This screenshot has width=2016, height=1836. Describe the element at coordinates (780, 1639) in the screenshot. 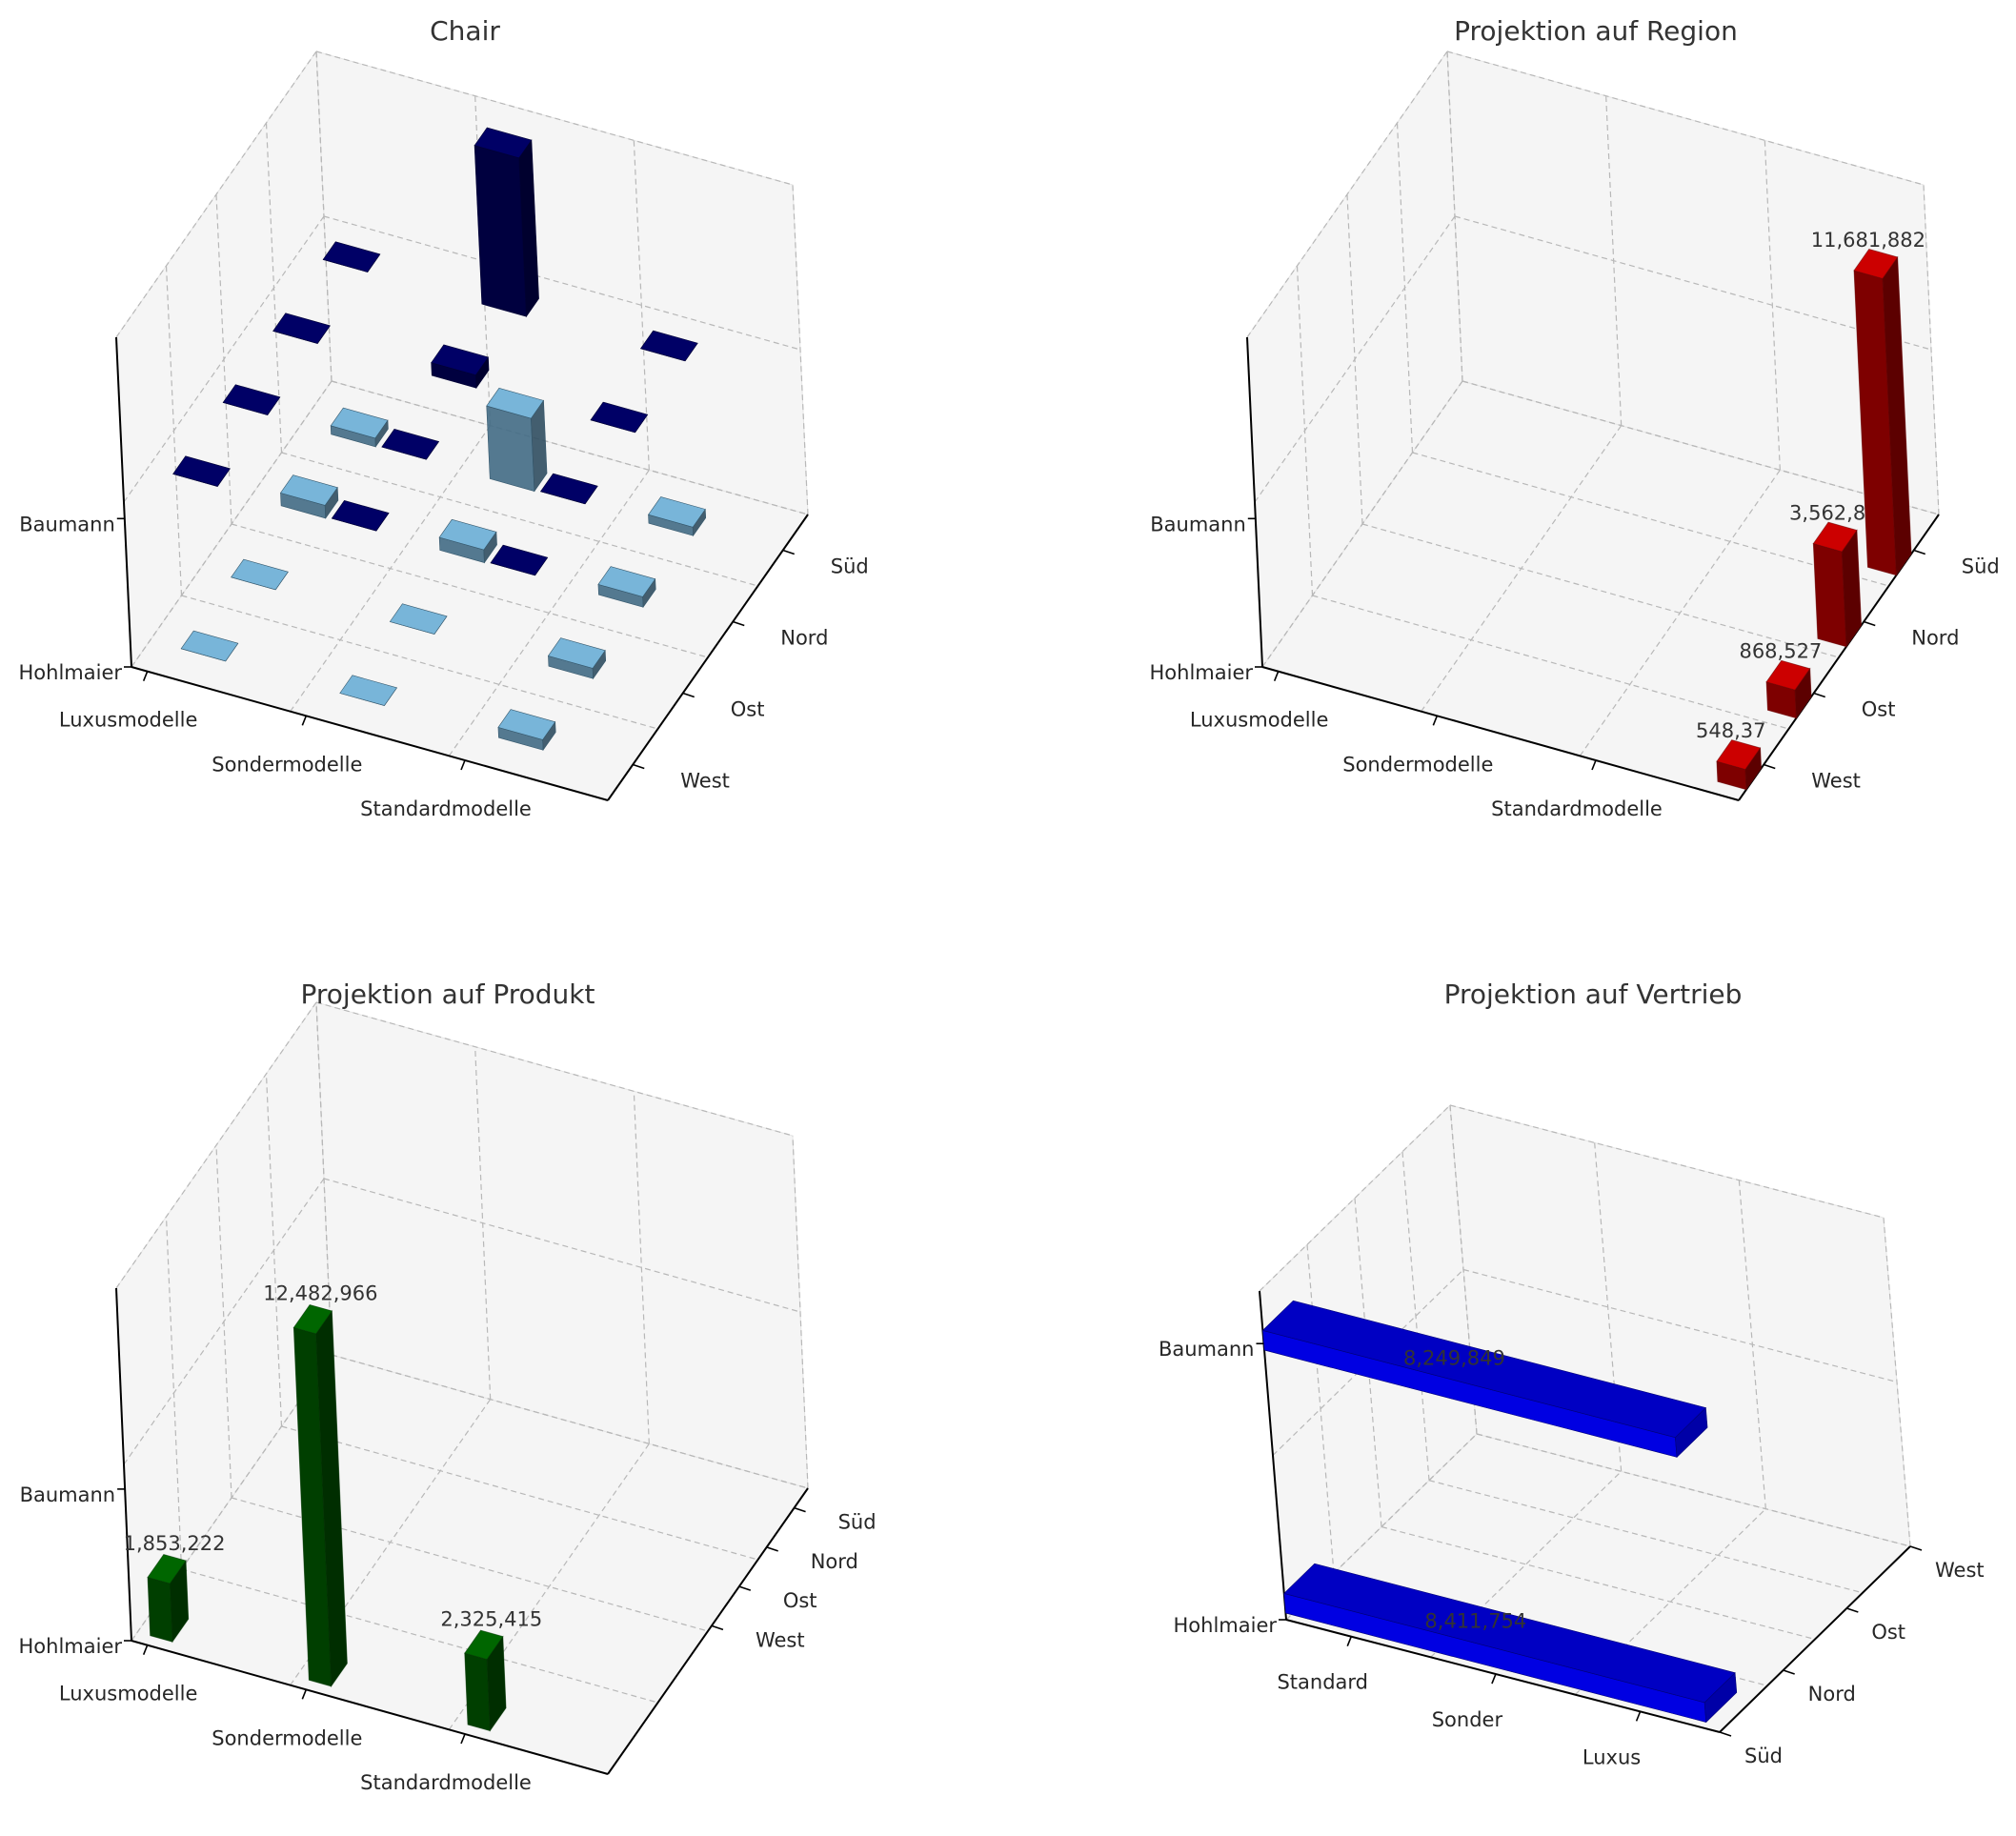

I see `y-tick-label: West` at that location.